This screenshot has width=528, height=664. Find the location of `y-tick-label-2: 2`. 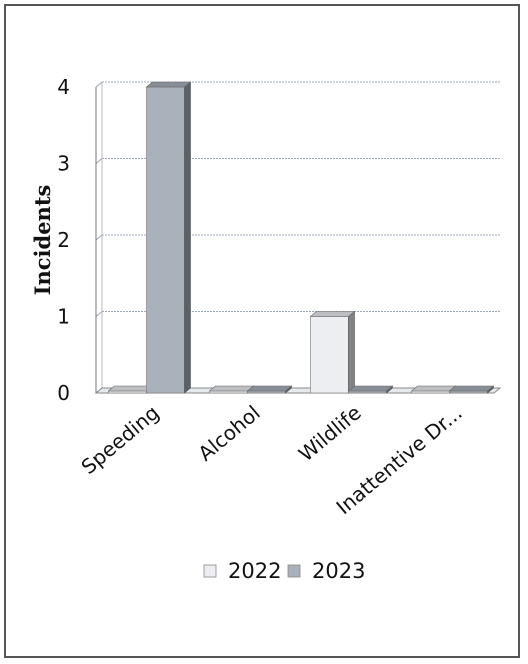

y-tick-label-2: 2 is located at coordinates (63, 240).